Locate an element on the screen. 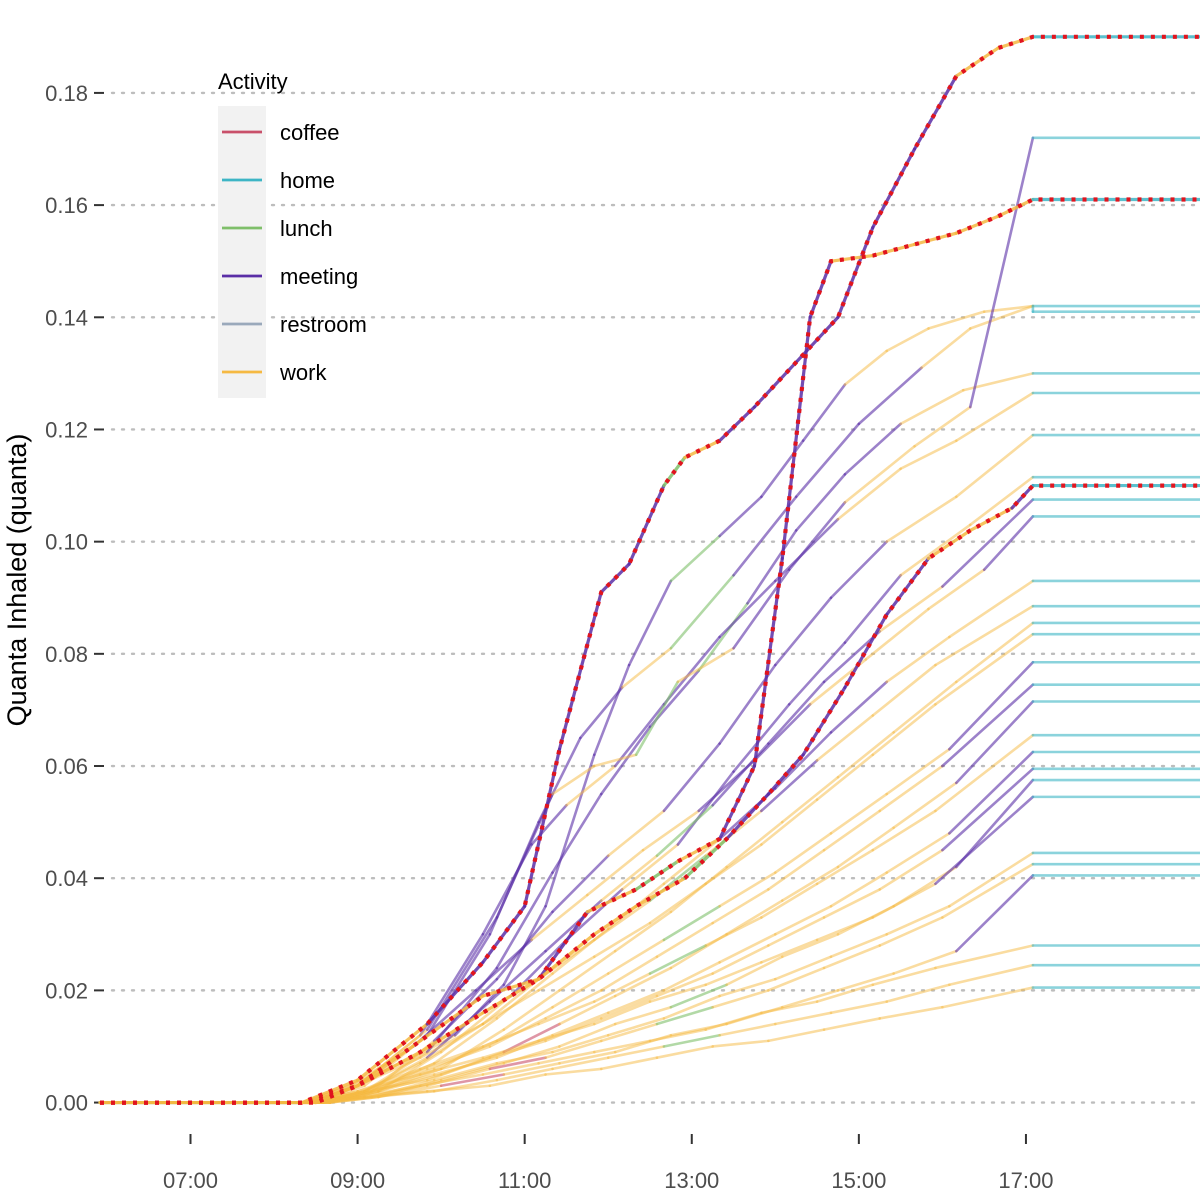 This screenshot has width=1200, height=1200. y-tick-label: 0.00 is located at coordinates (66, 1103).